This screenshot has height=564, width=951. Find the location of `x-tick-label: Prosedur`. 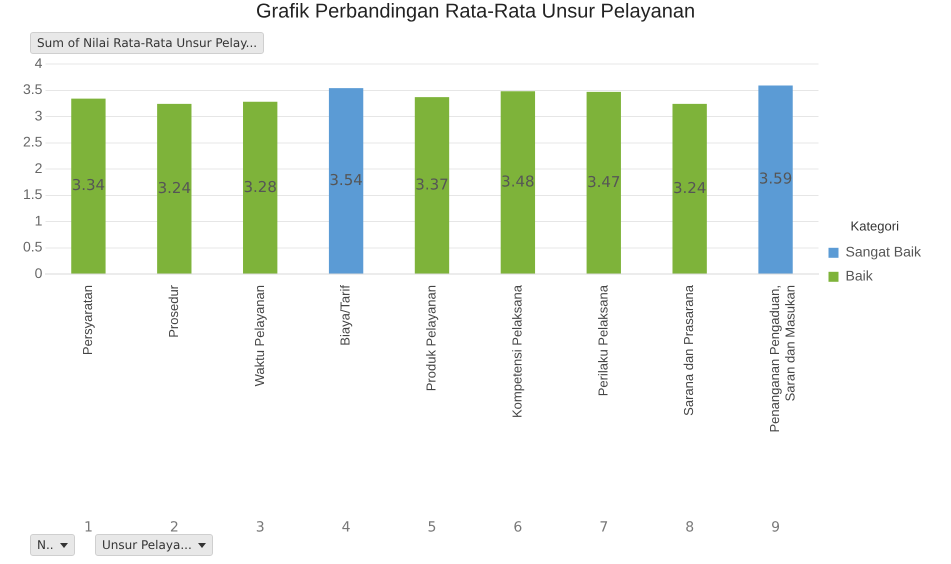

x-tick-label: Prosedur is located at coordinates (173, 311).